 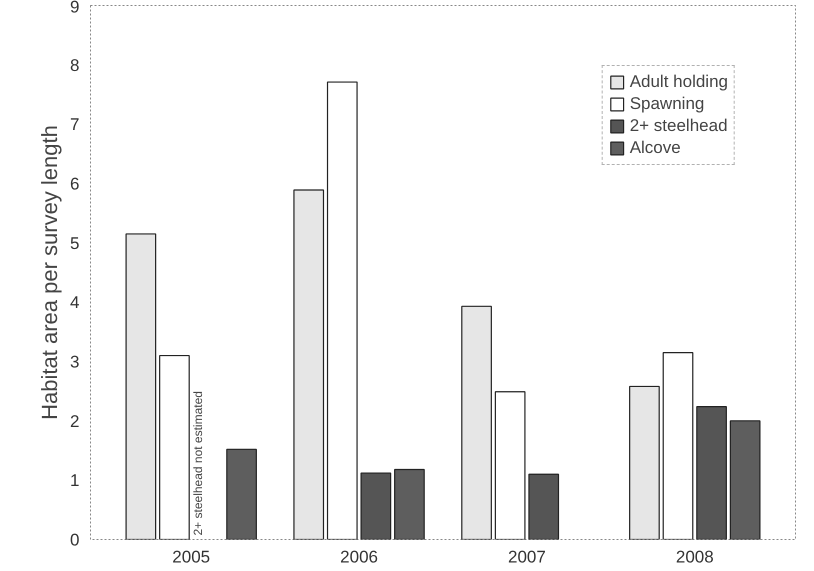 I want to click on y-tick-label: 3, so click(x=75, y=362).